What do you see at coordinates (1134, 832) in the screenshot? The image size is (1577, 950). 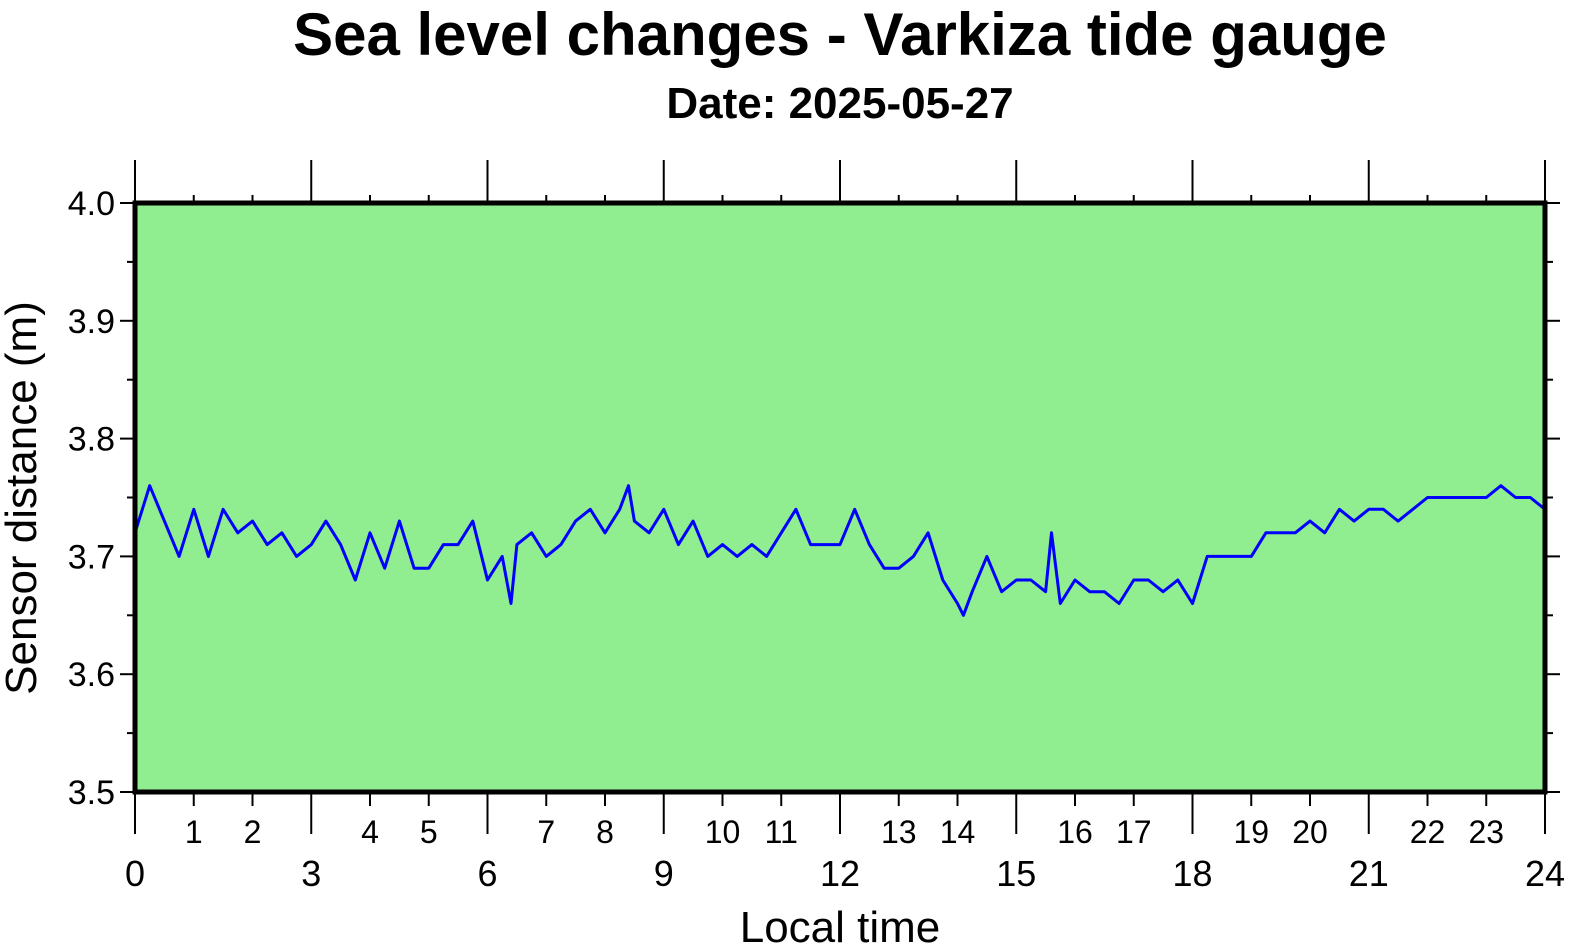 I see `x-minor-tick-label: 17` at bounding box center [1134, 832].